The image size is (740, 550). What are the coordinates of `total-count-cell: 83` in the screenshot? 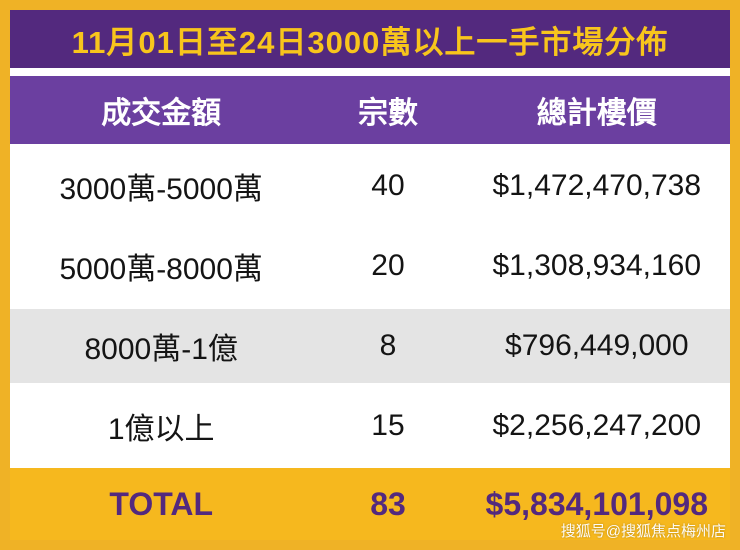 It's located at (388, 503).